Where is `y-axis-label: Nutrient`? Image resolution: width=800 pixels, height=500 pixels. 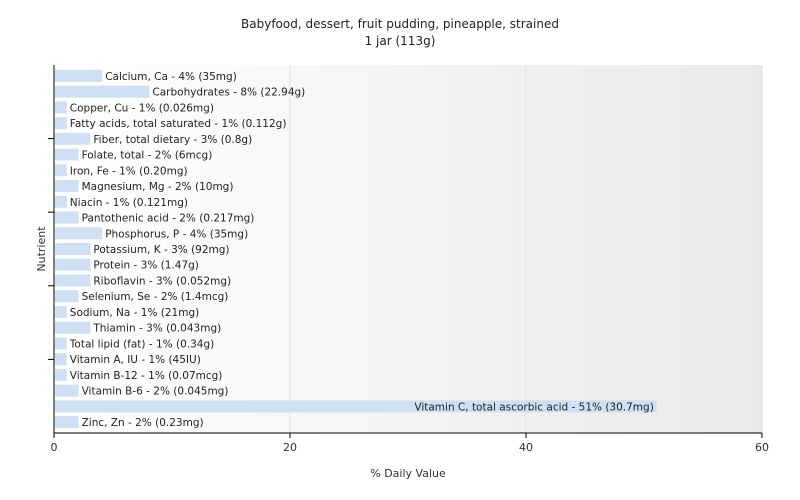
y-axis-label: Nutrient is located at coordinates (41, 249).